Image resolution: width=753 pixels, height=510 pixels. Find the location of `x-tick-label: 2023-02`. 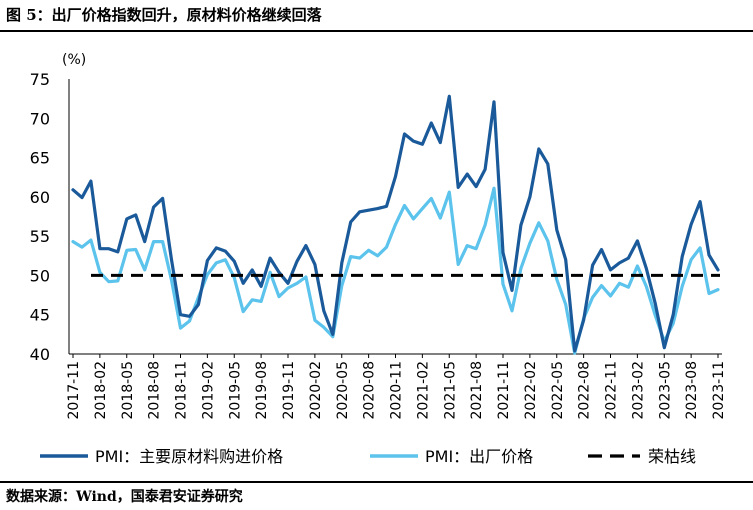

x-tick-label: 2023-02 is located at coordinates (638, 390).